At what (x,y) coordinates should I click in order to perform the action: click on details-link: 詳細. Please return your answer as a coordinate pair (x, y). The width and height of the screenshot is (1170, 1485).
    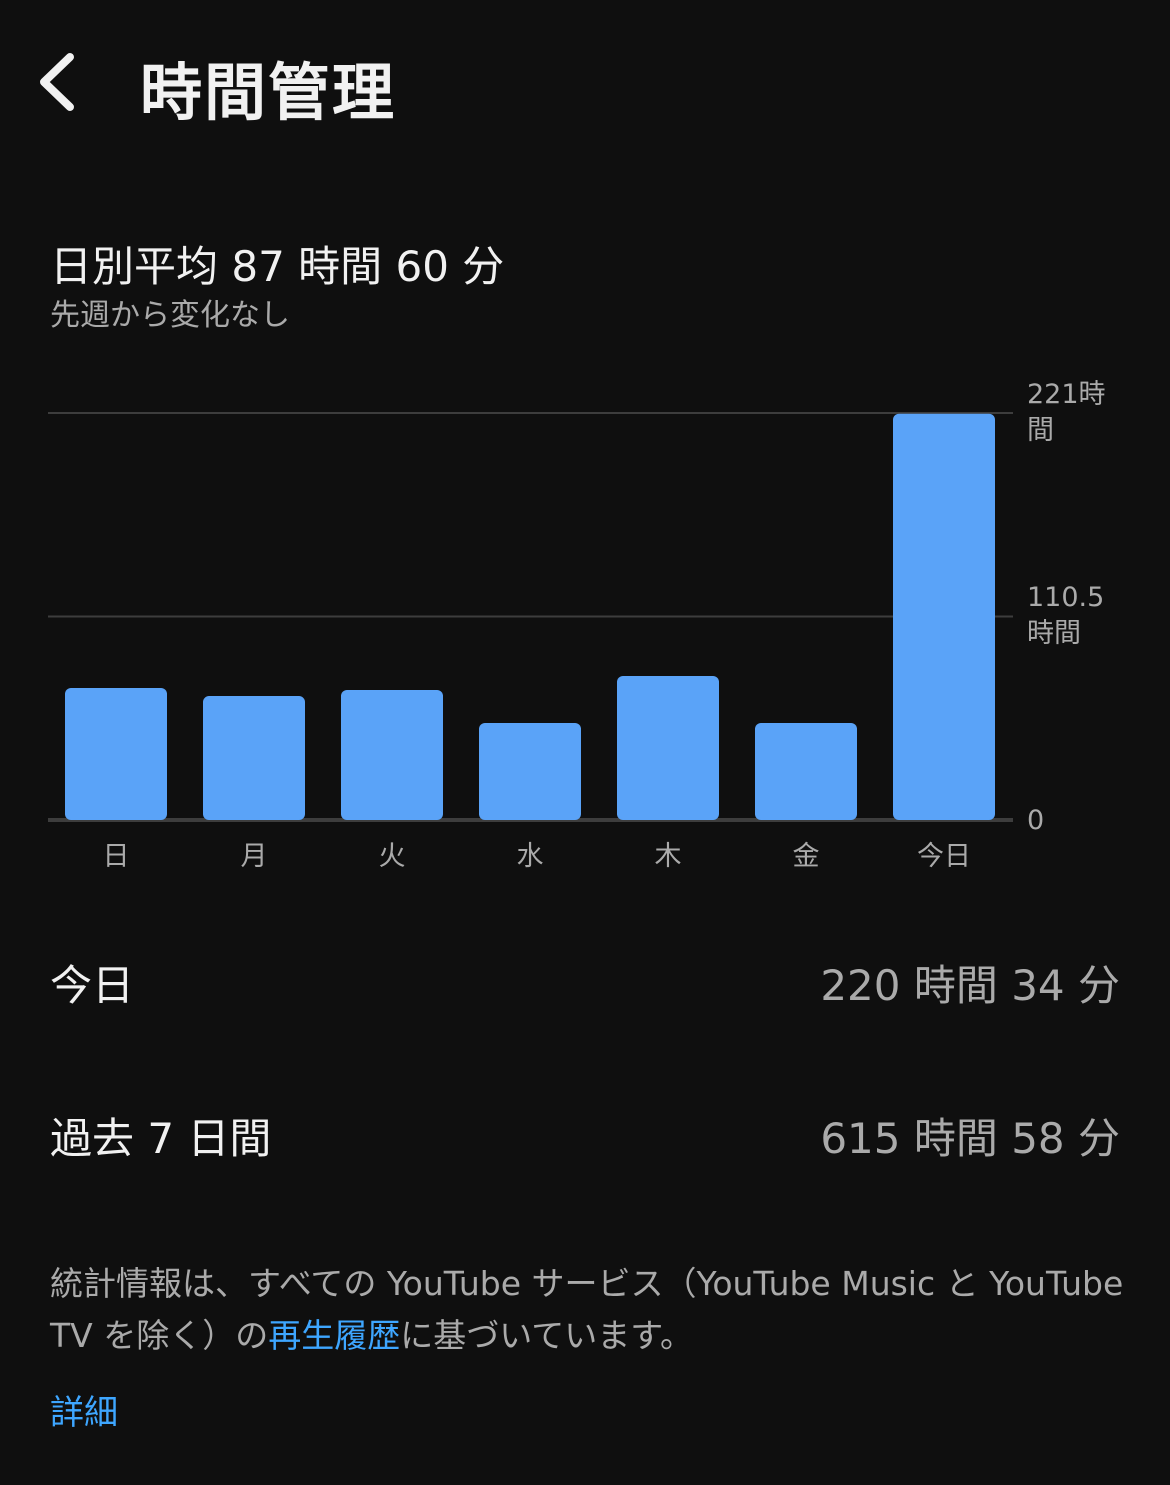
    Looking at the image, I should click on (84, 1413).